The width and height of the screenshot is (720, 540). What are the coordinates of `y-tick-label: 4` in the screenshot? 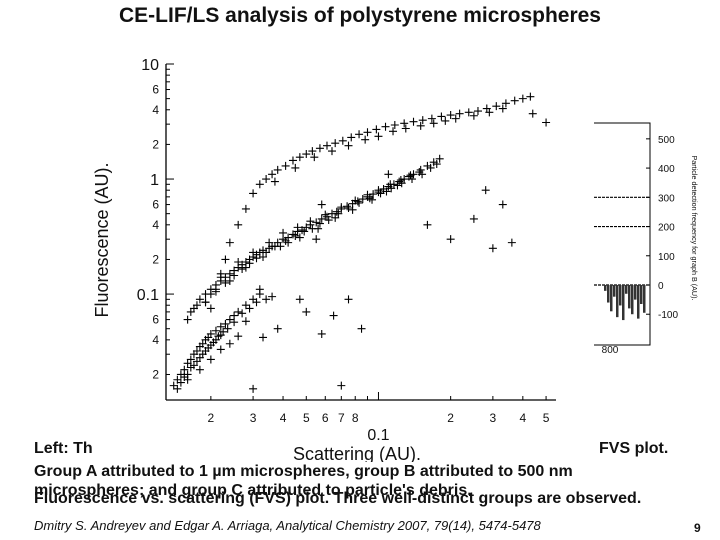 It's located at (155, 340).